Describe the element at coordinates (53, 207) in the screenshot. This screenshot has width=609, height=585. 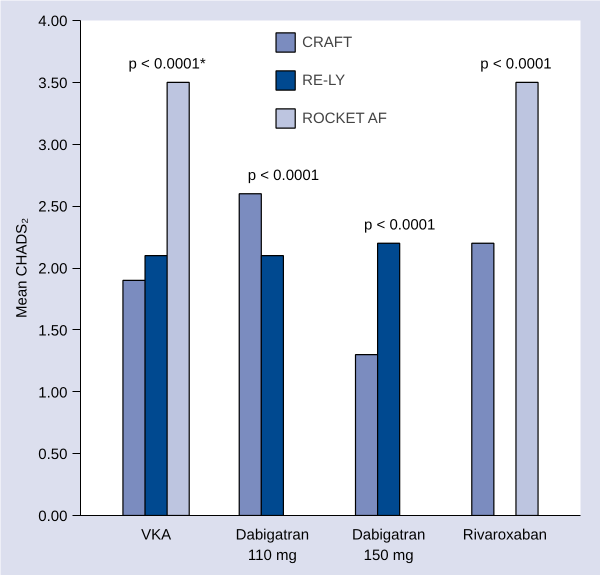
I see `y-tick-label: 2.50` at that location.